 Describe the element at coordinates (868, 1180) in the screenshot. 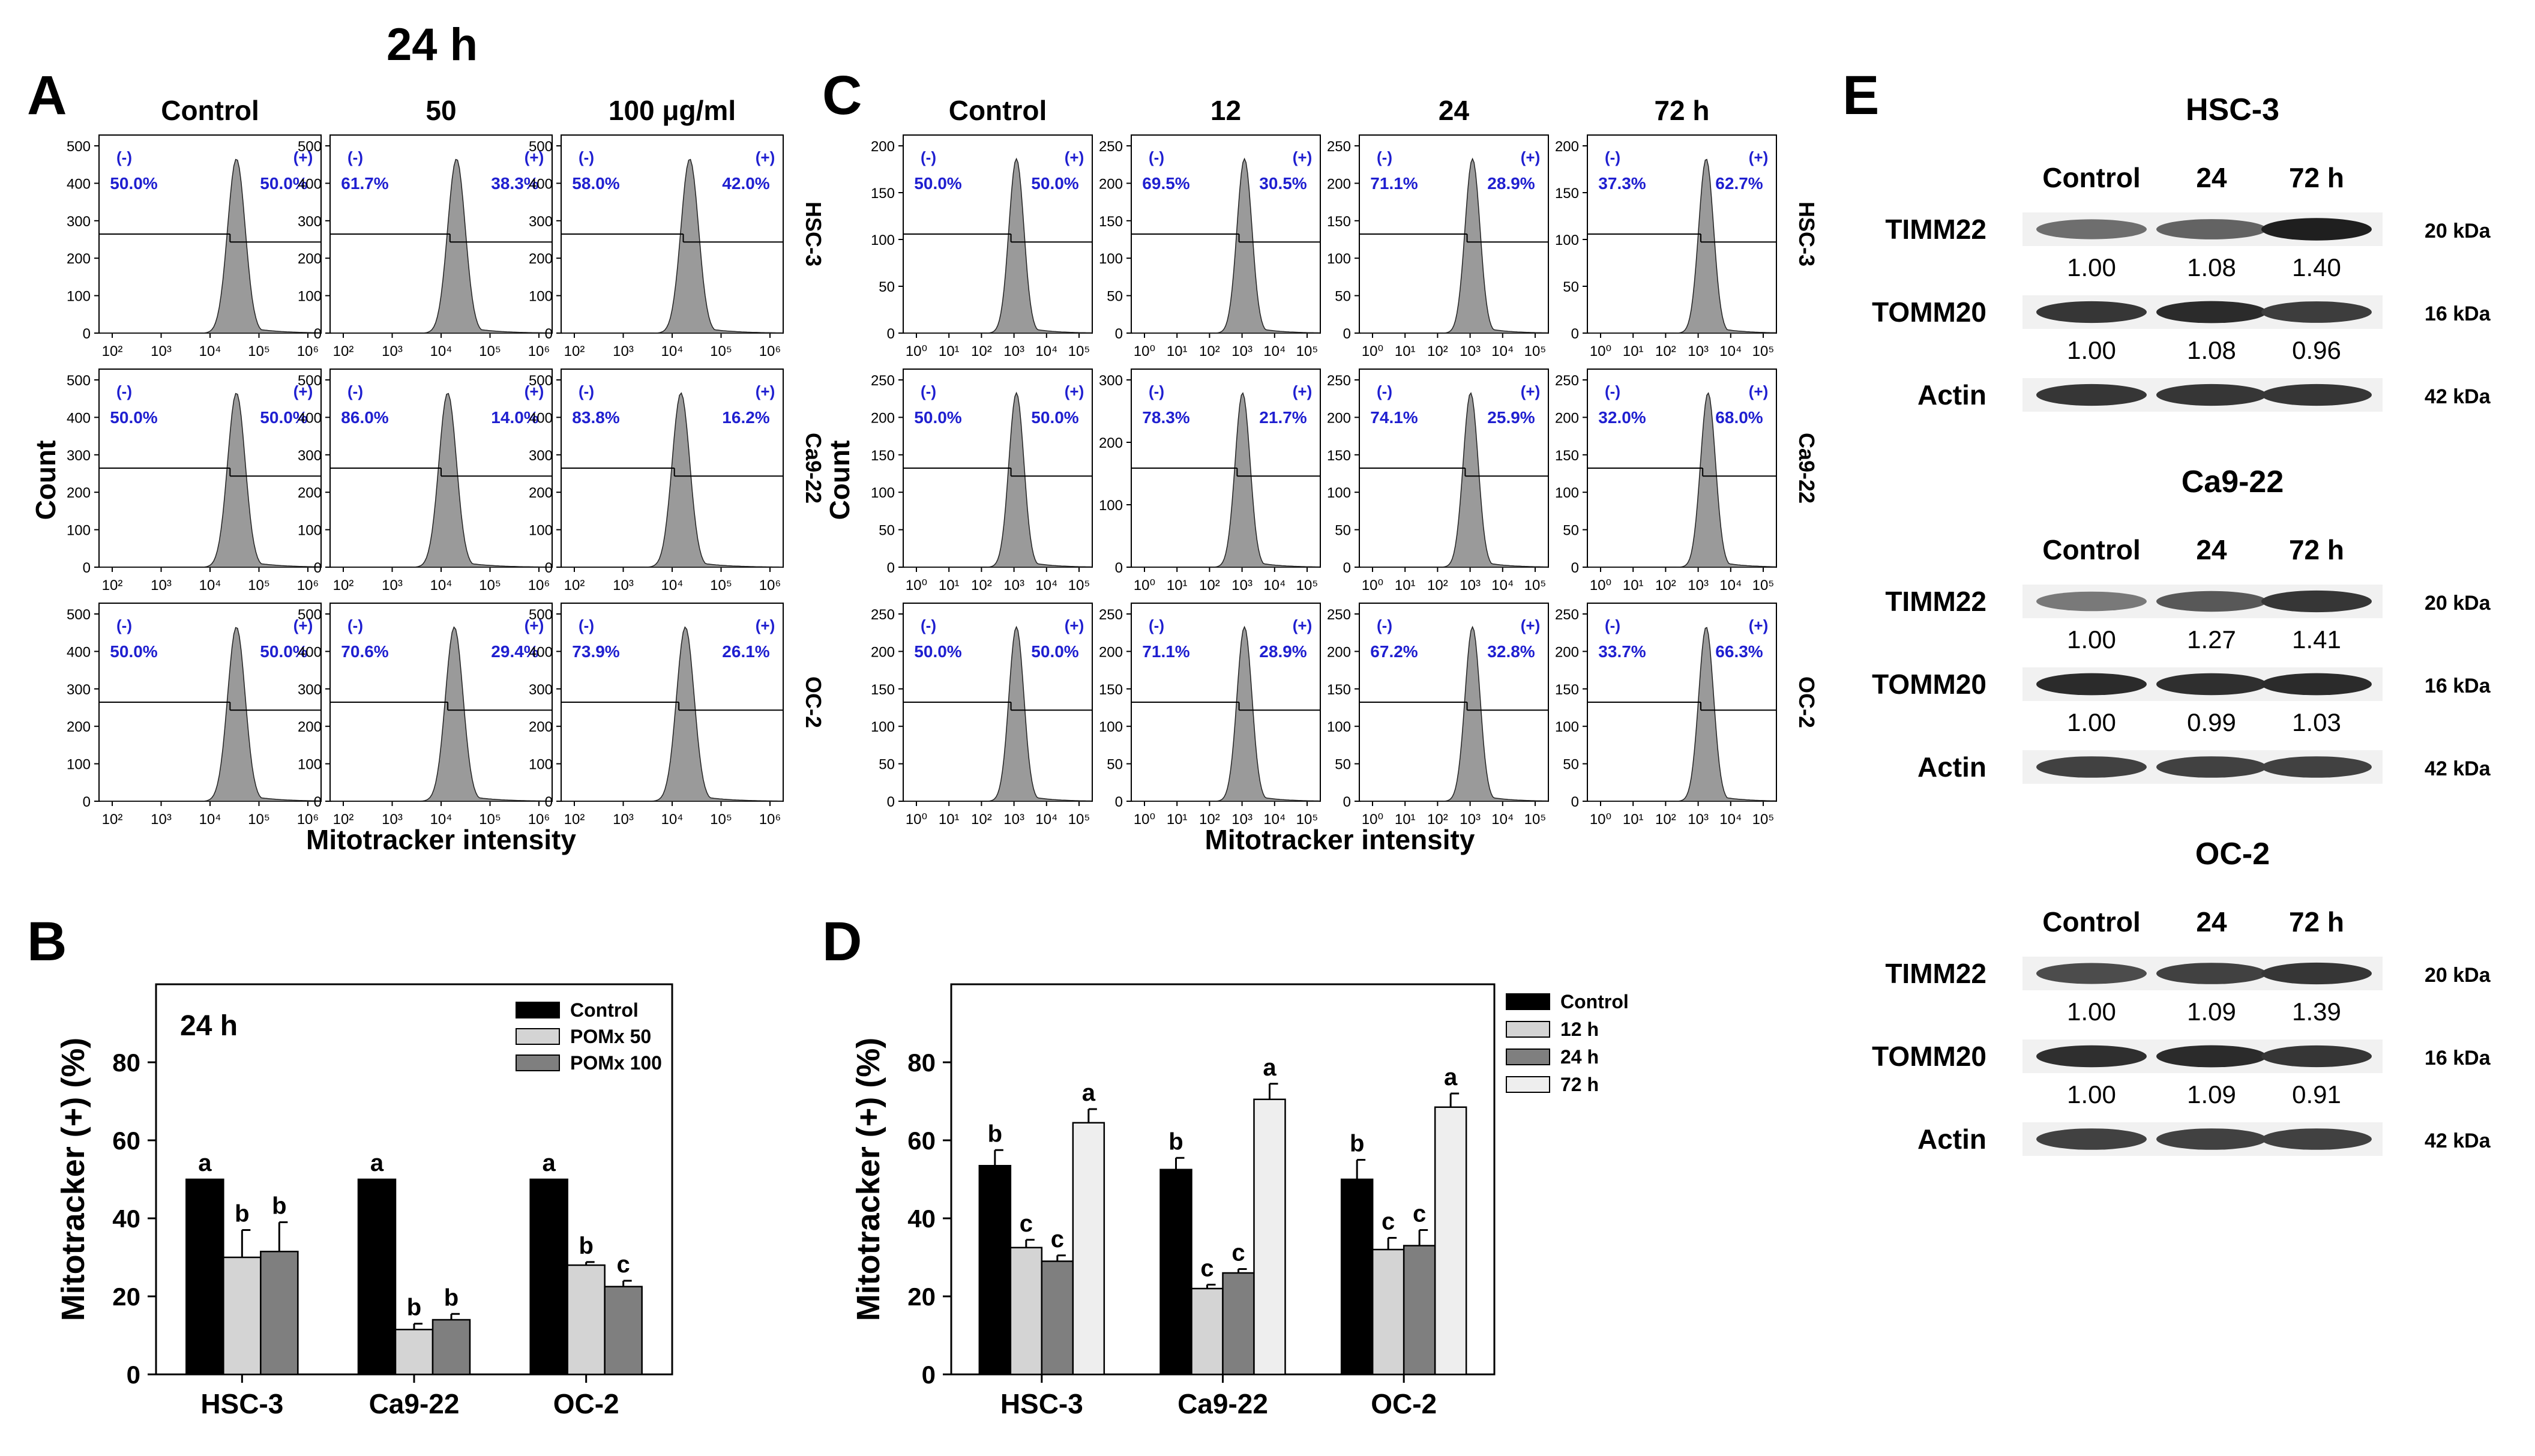

I see `y-axis-label: Mitotracker (+) (%)` at that location.